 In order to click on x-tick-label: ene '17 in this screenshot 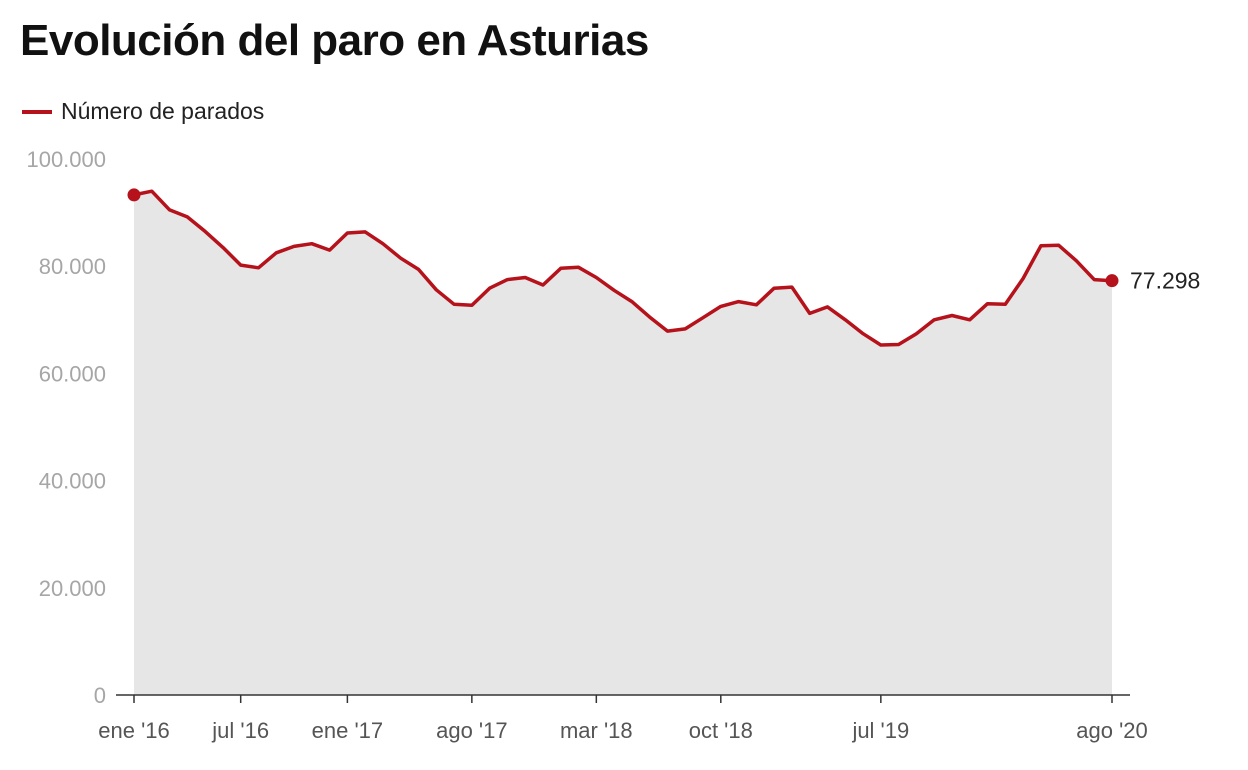, I will do `click(348, 730)`.